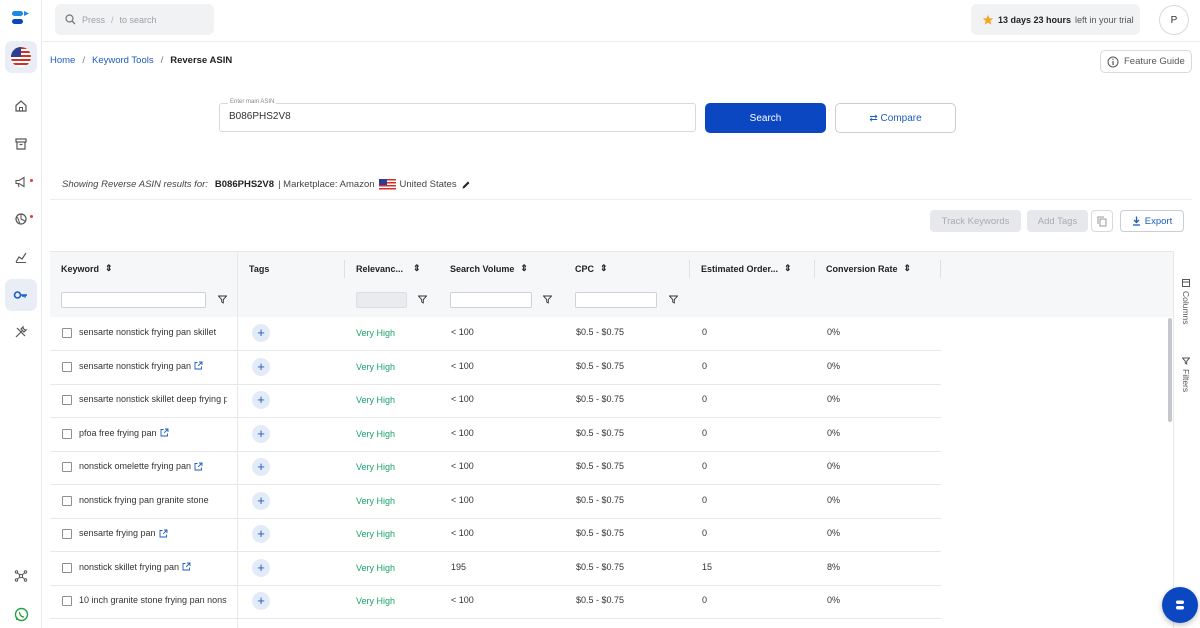 The width and height of the screenshot is (1200, 628). What do you see at coordinates (1146, 61) in the screenshot?
I see `feature-guide-button: Feature Guide` at bounding box center [1146, 61].